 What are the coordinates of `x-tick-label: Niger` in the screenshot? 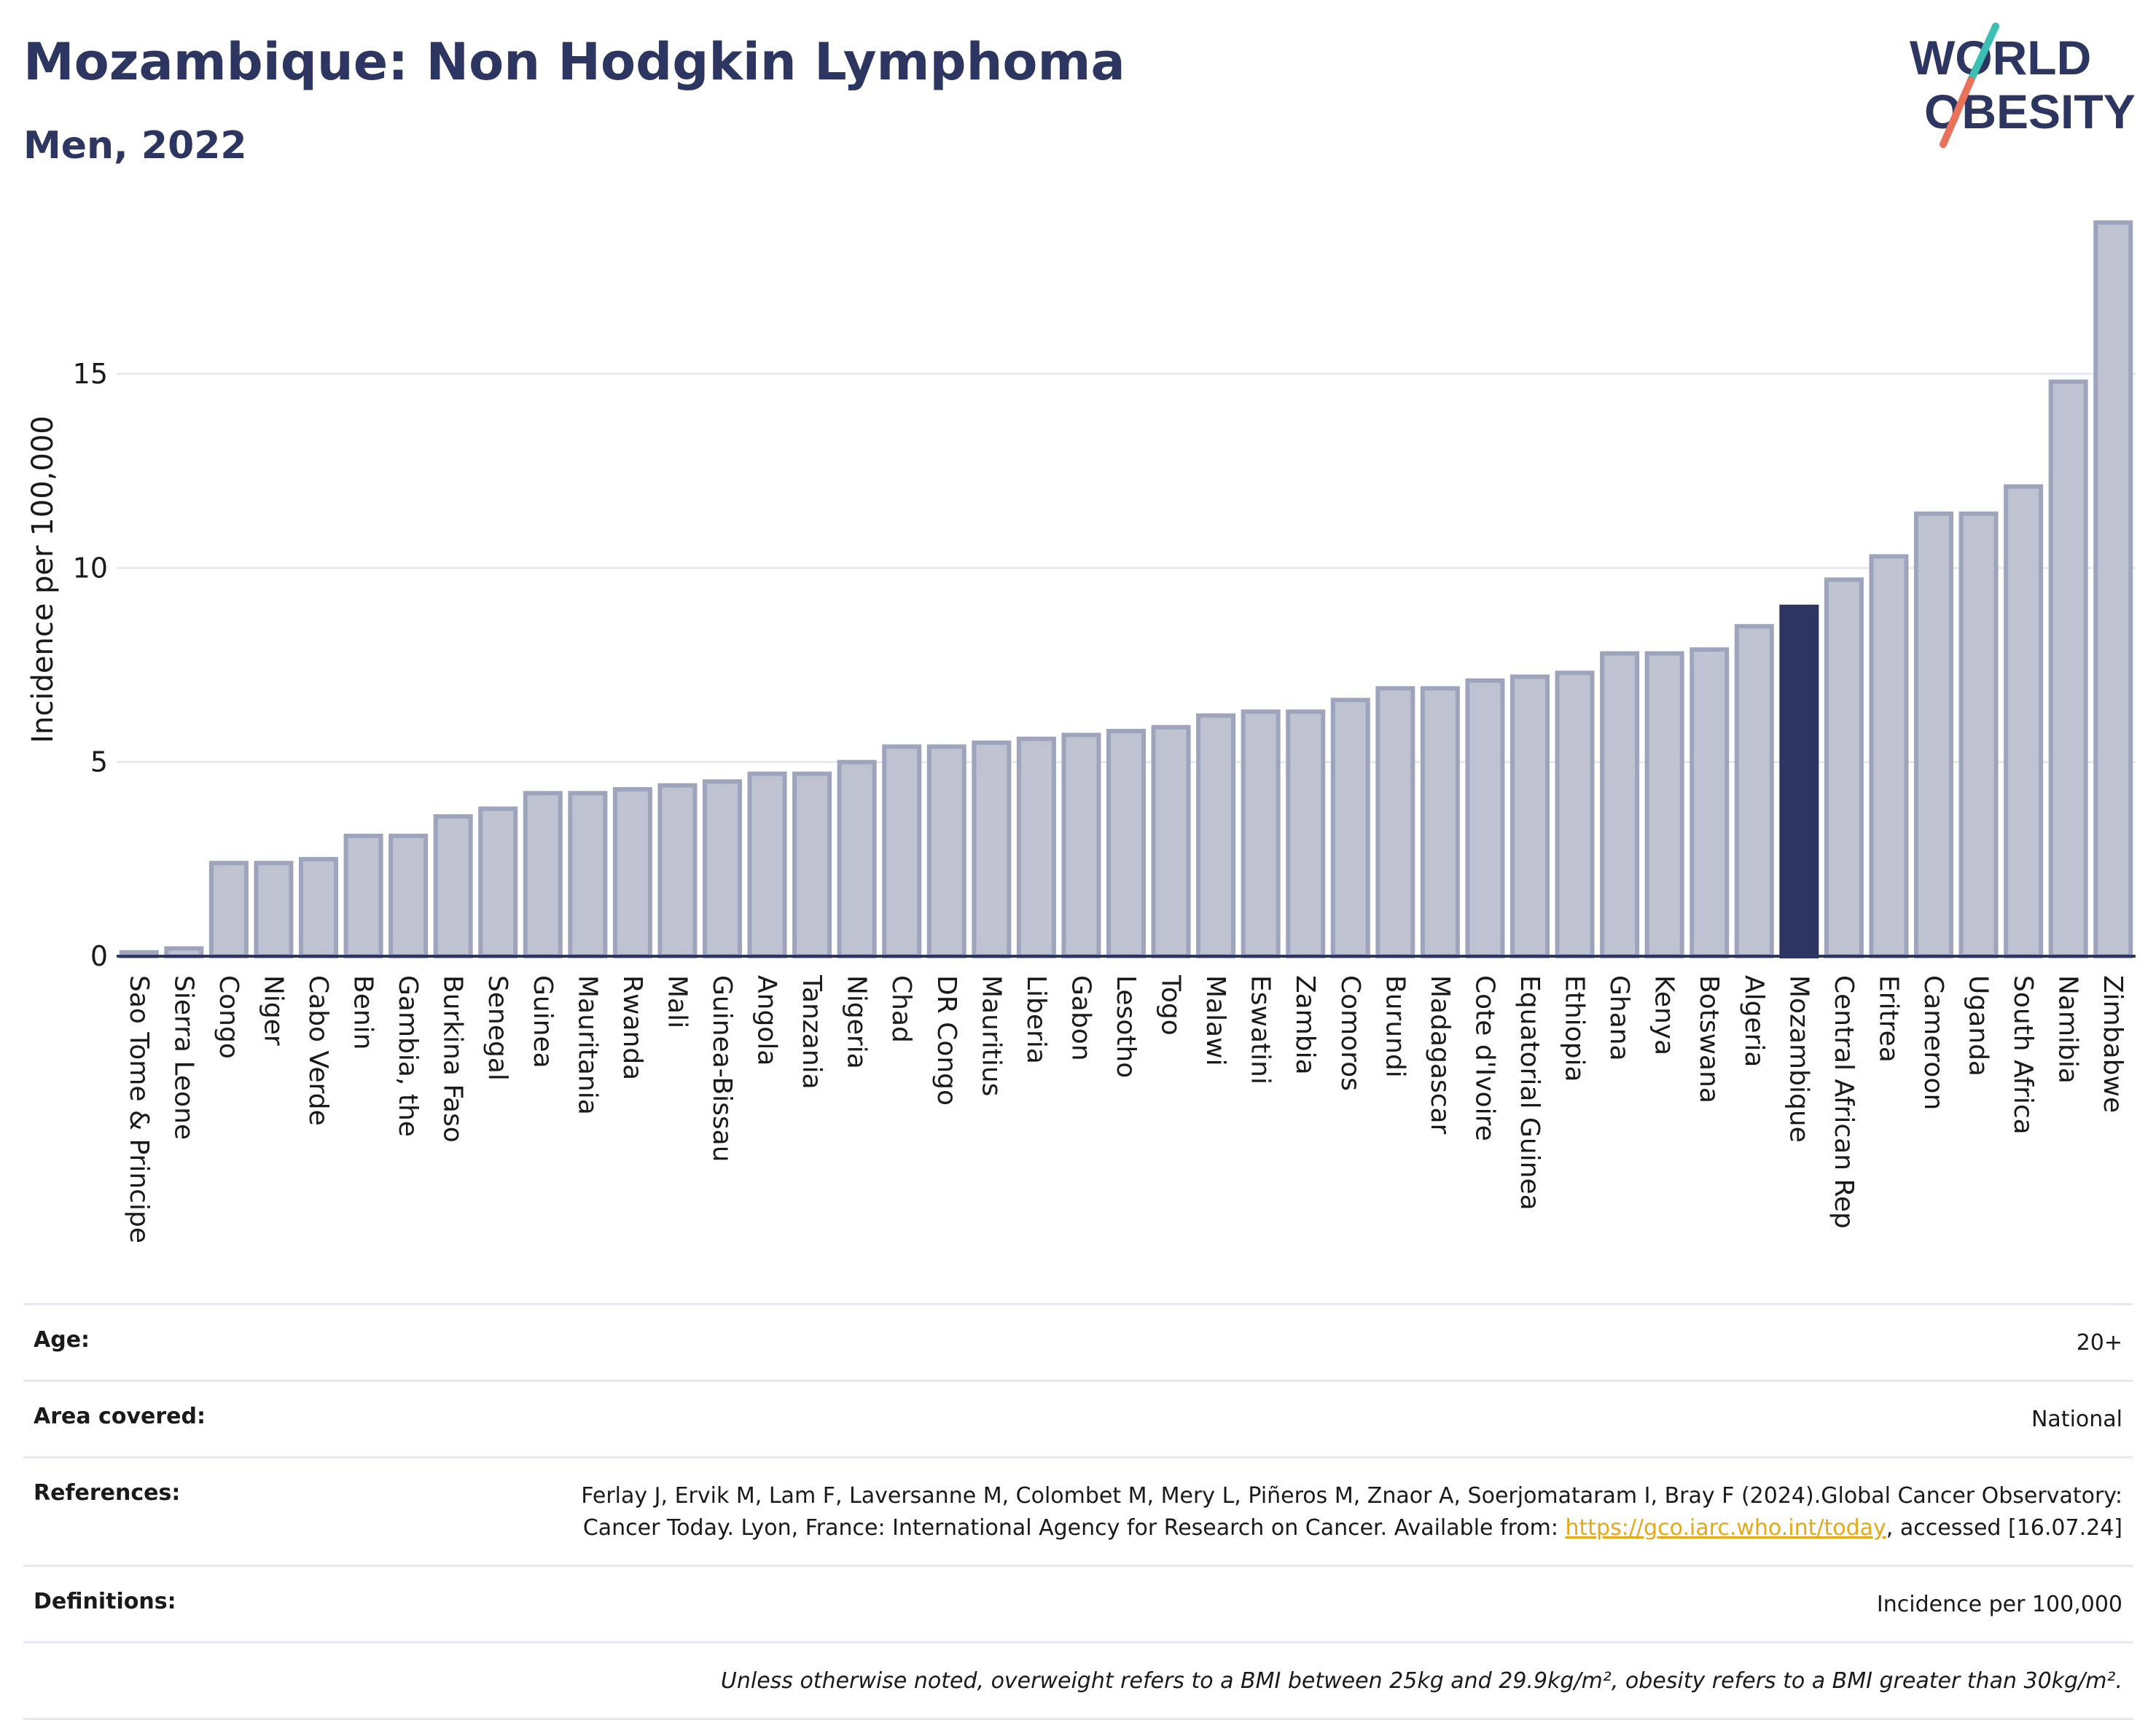 It's located at (273, 1010).